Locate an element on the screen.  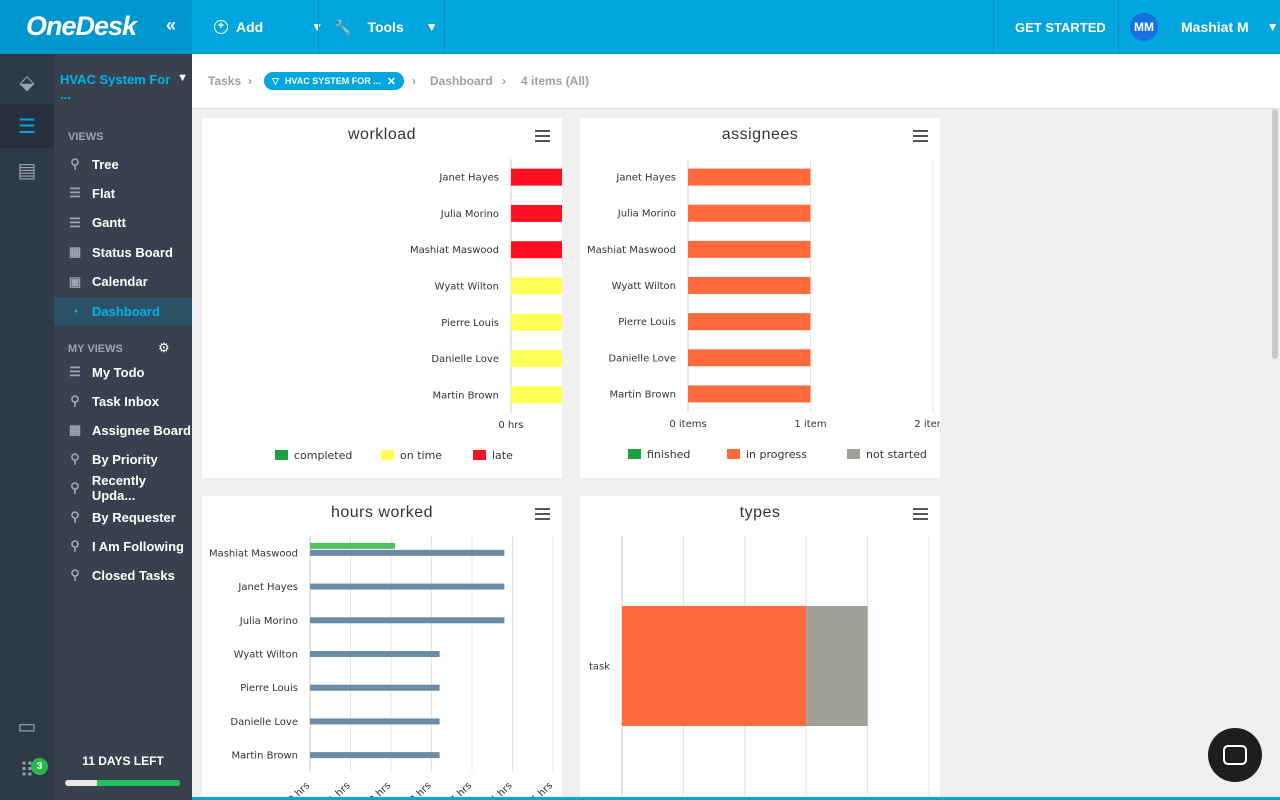
sidebar-item-calendar: ▣ Calendar is located at coordinates (123, 282).